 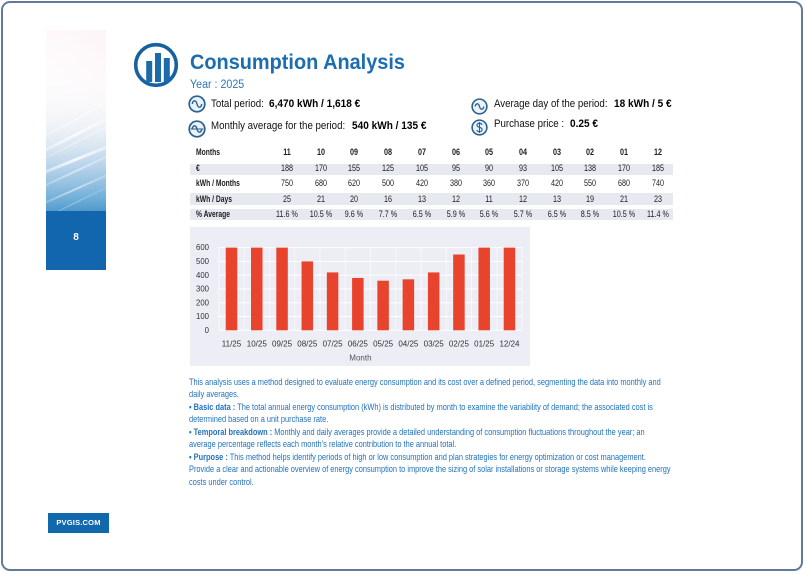 What do you see at coordinates (203, 302) in the screenshot?
I see `svg-text: 200` at bounding box center [203, 302].